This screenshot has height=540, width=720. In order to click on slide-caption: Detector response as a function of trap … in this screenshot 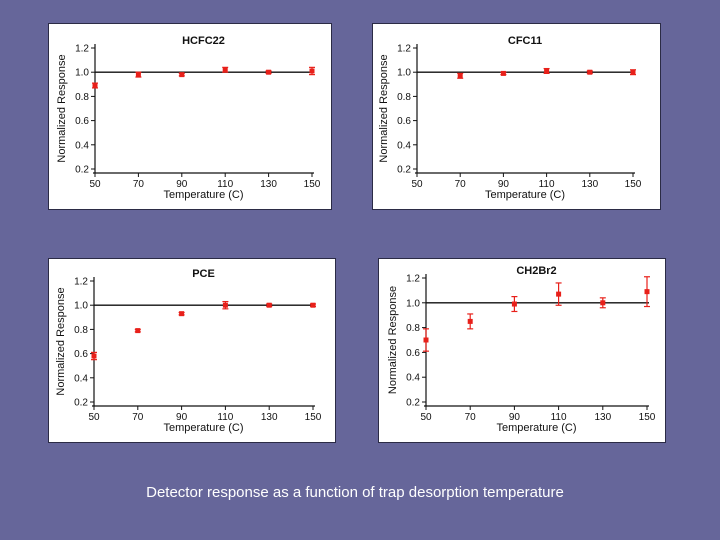, I will do `click(355, 492)`.